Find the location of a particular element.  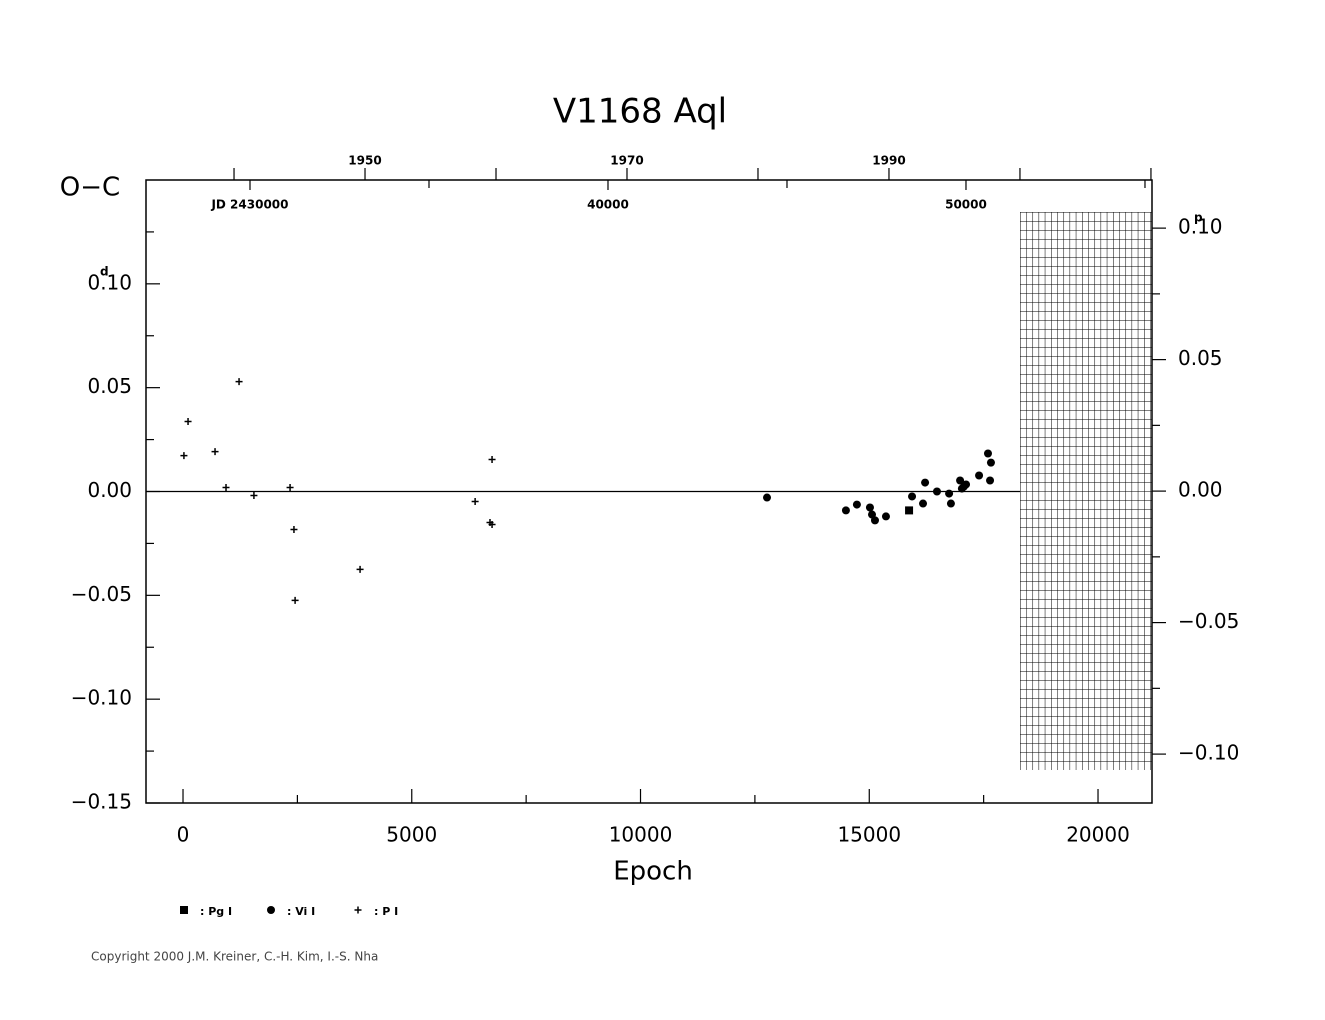

y-axis-label: O−C is located at coordinates (90, 188).